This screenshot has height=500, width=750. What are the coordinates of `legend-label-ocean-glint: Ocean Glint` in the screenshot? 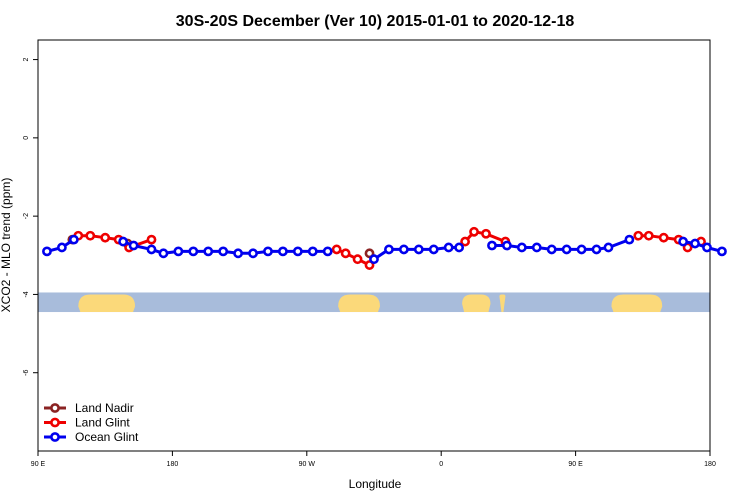 It's located at (107, 437).